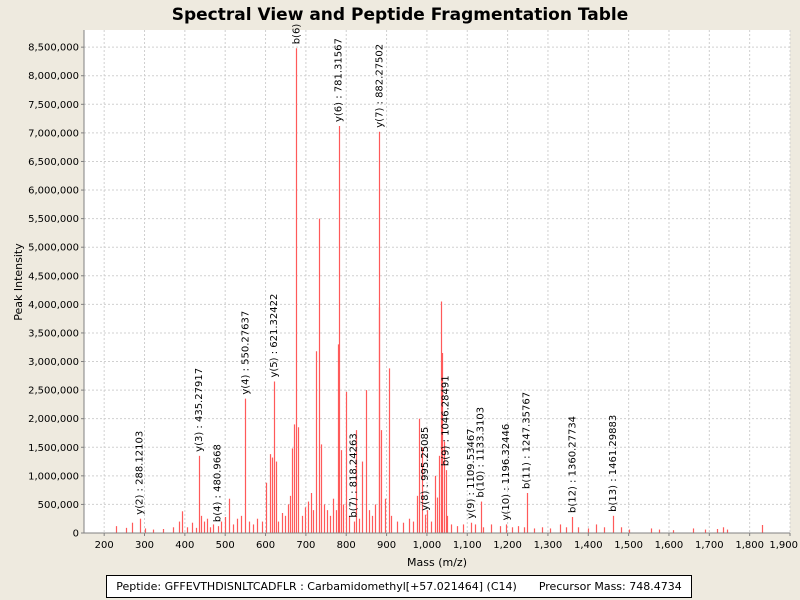 The height and width of the screenshot is (600, 800). I want to click on precursor-mass: Precursor Mass: 748.4734, so click(610, 586).